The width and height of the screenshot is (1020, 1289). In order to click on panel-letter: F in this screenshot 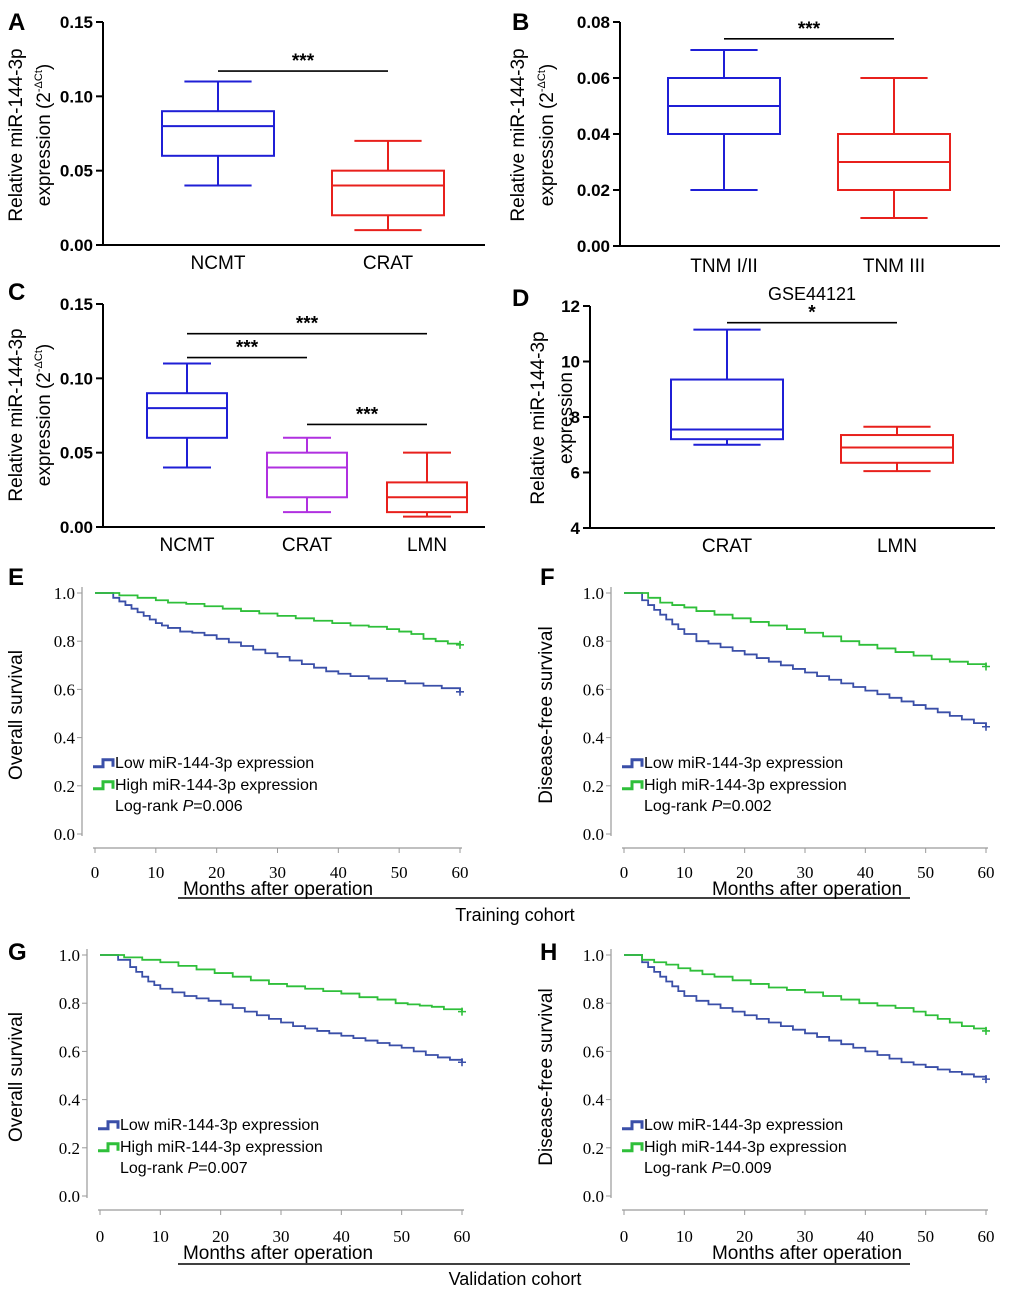, I will do `click(547, 577)`.